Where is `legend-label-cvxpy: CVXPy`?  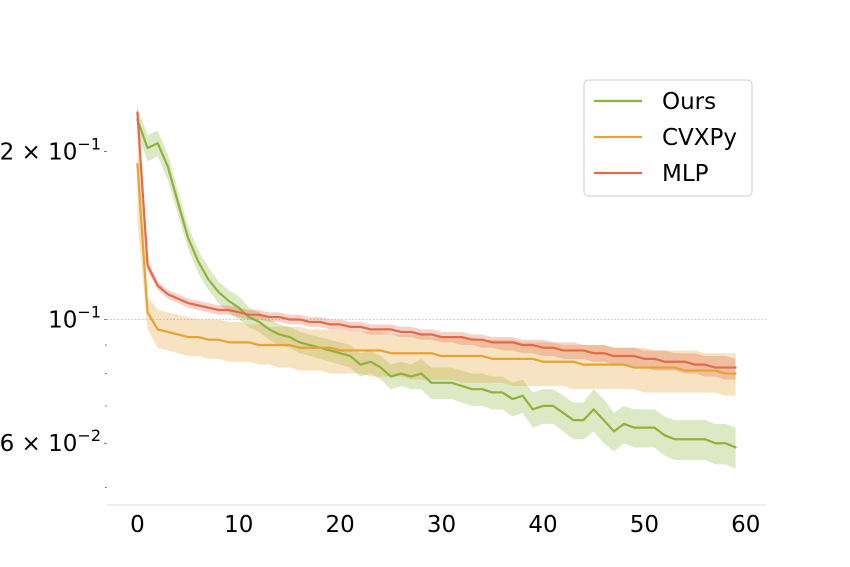
legend-label-cvxpy: CVXPy is located at coordinates (699, 138).